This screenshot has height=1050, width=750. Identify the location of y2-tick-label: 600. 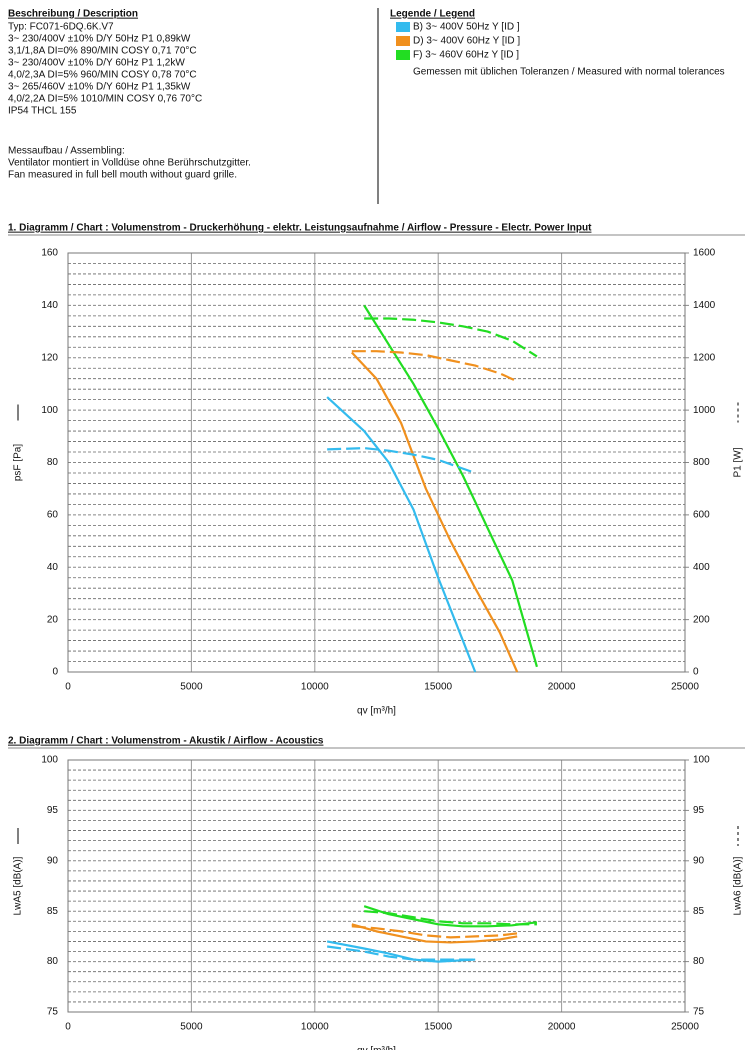
(701, 515).